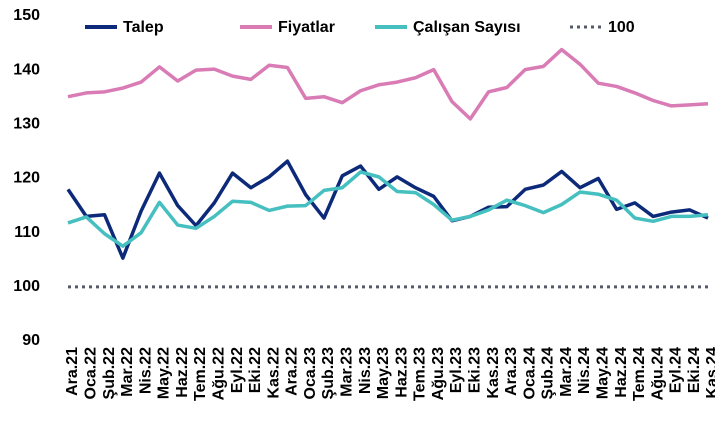 This screenshot has height=423, width=715. I want to click on x-tick-label: Eki.24, so click(694, 370).